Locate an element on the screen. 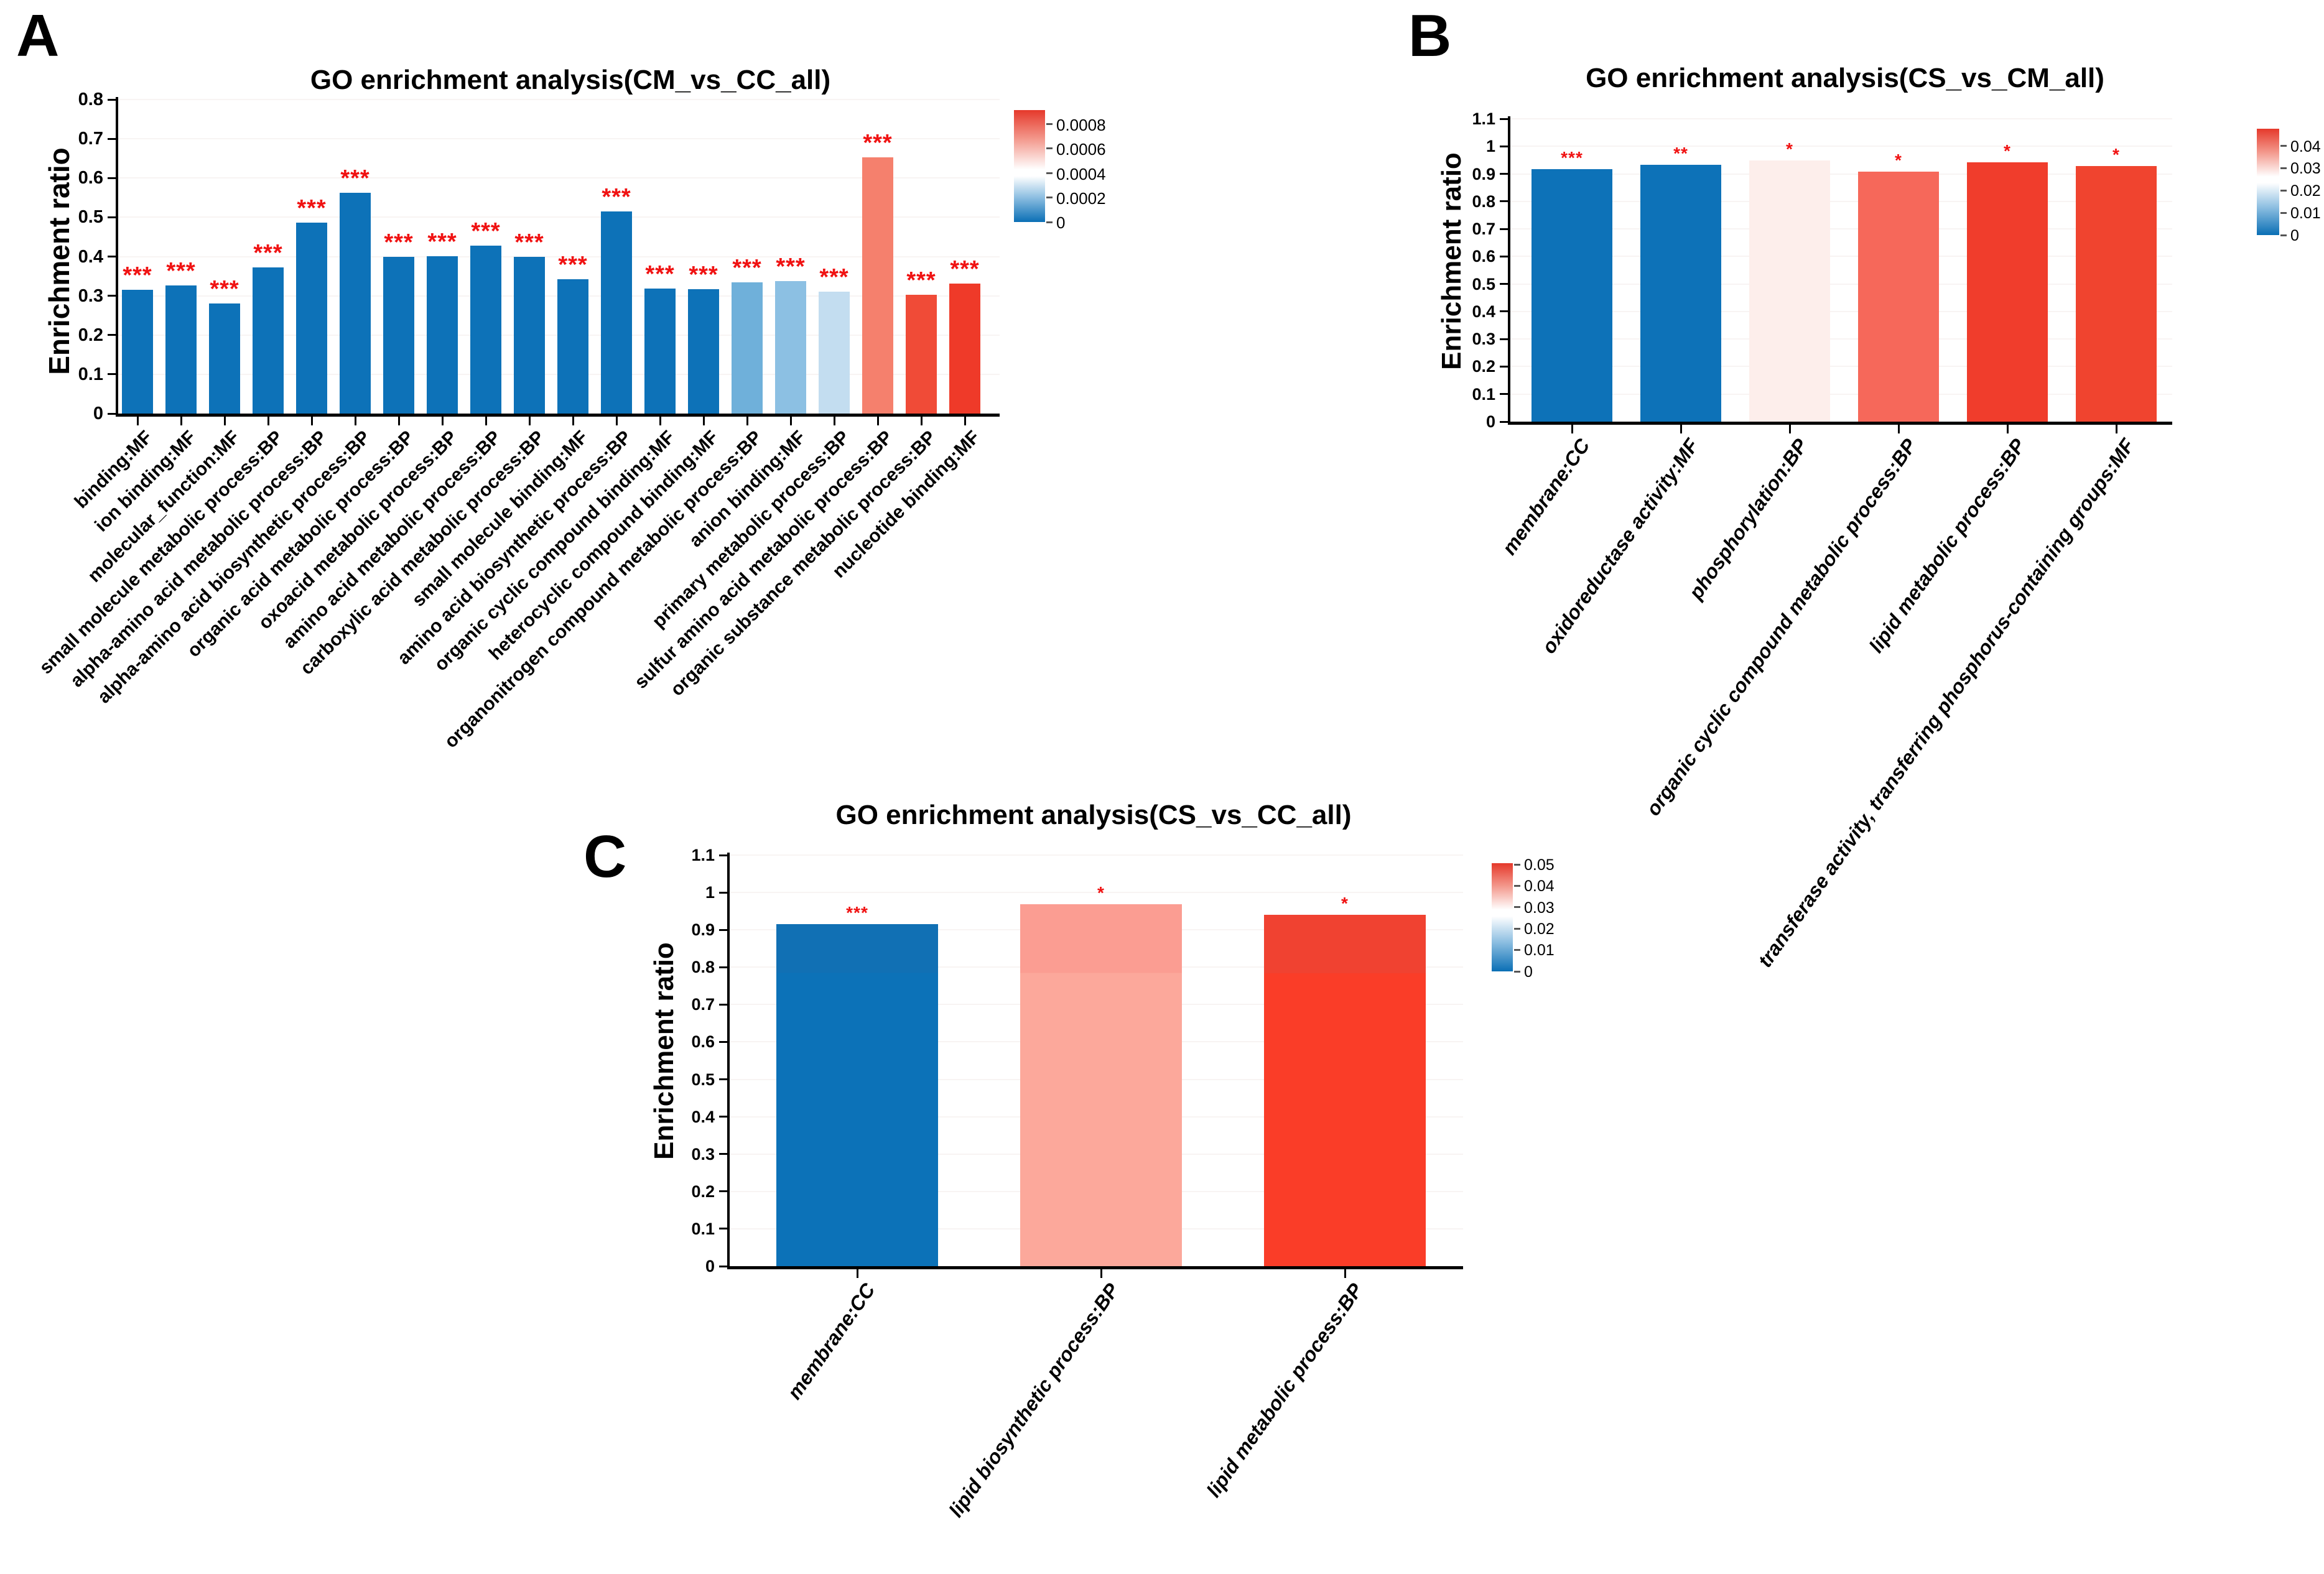 This screenshot has height=1574, width=2324. colorbar-tick-label: 0.0008 is located at coordinates (1081, 124).